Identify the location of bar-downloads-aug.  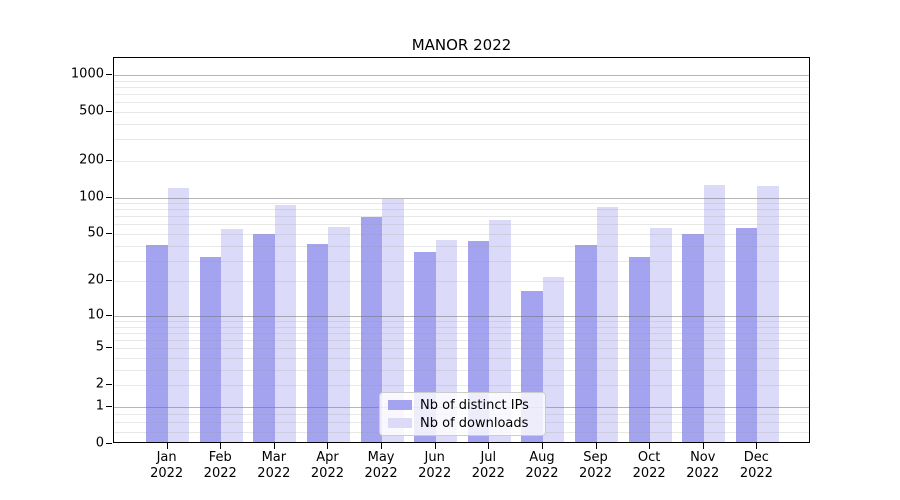
(553, 359).